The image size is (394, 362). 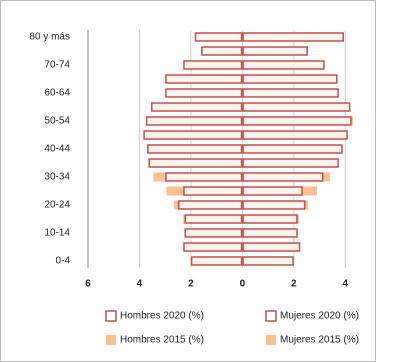 I want to click on legend-label: Hombres 2020 (%), so click(x=162, y=316).